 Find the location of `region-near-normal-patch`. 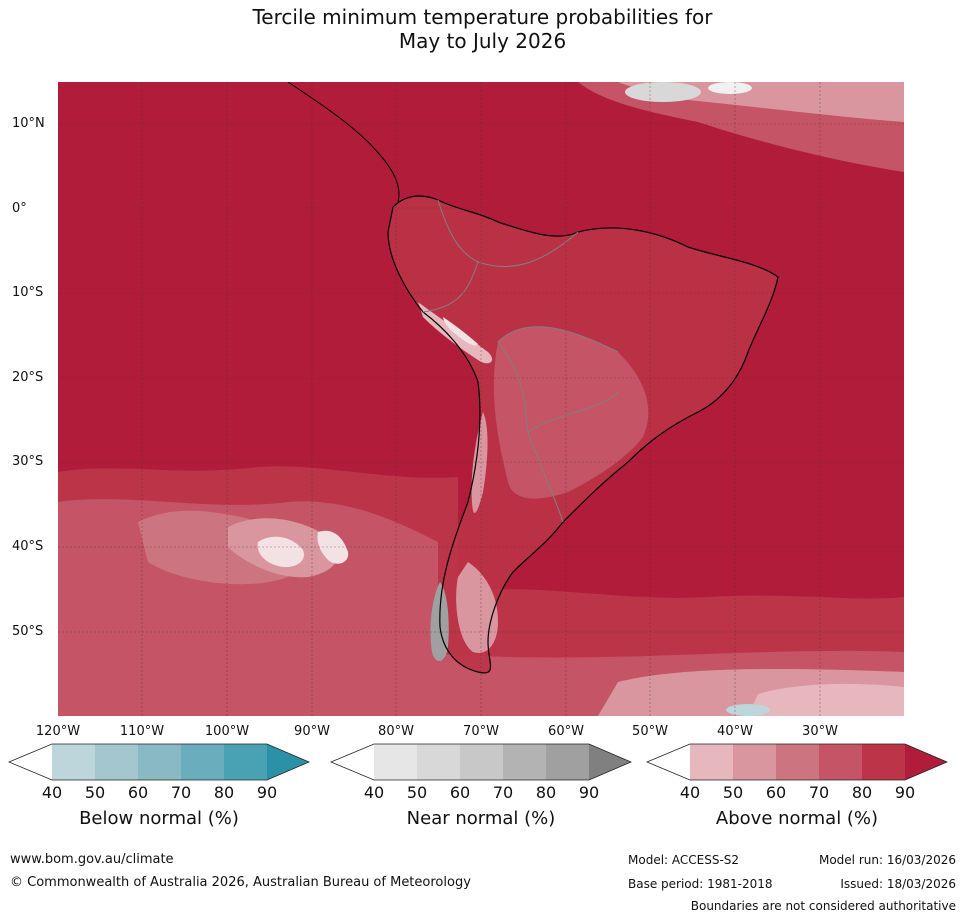

region-near-normal-patch is located at coordinates (663, 92).